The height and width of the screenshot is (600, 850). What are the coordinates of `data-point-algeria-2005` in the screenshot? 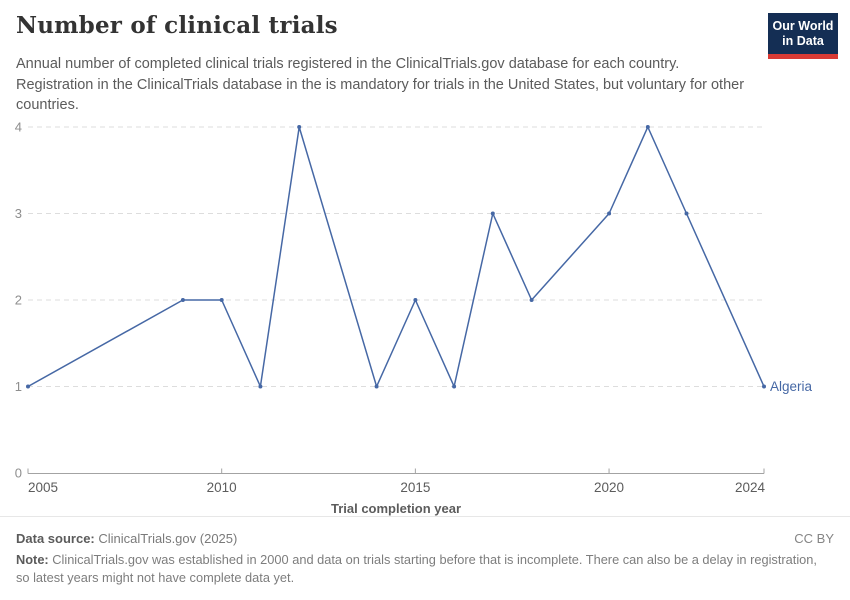 It's located at (28, 386).